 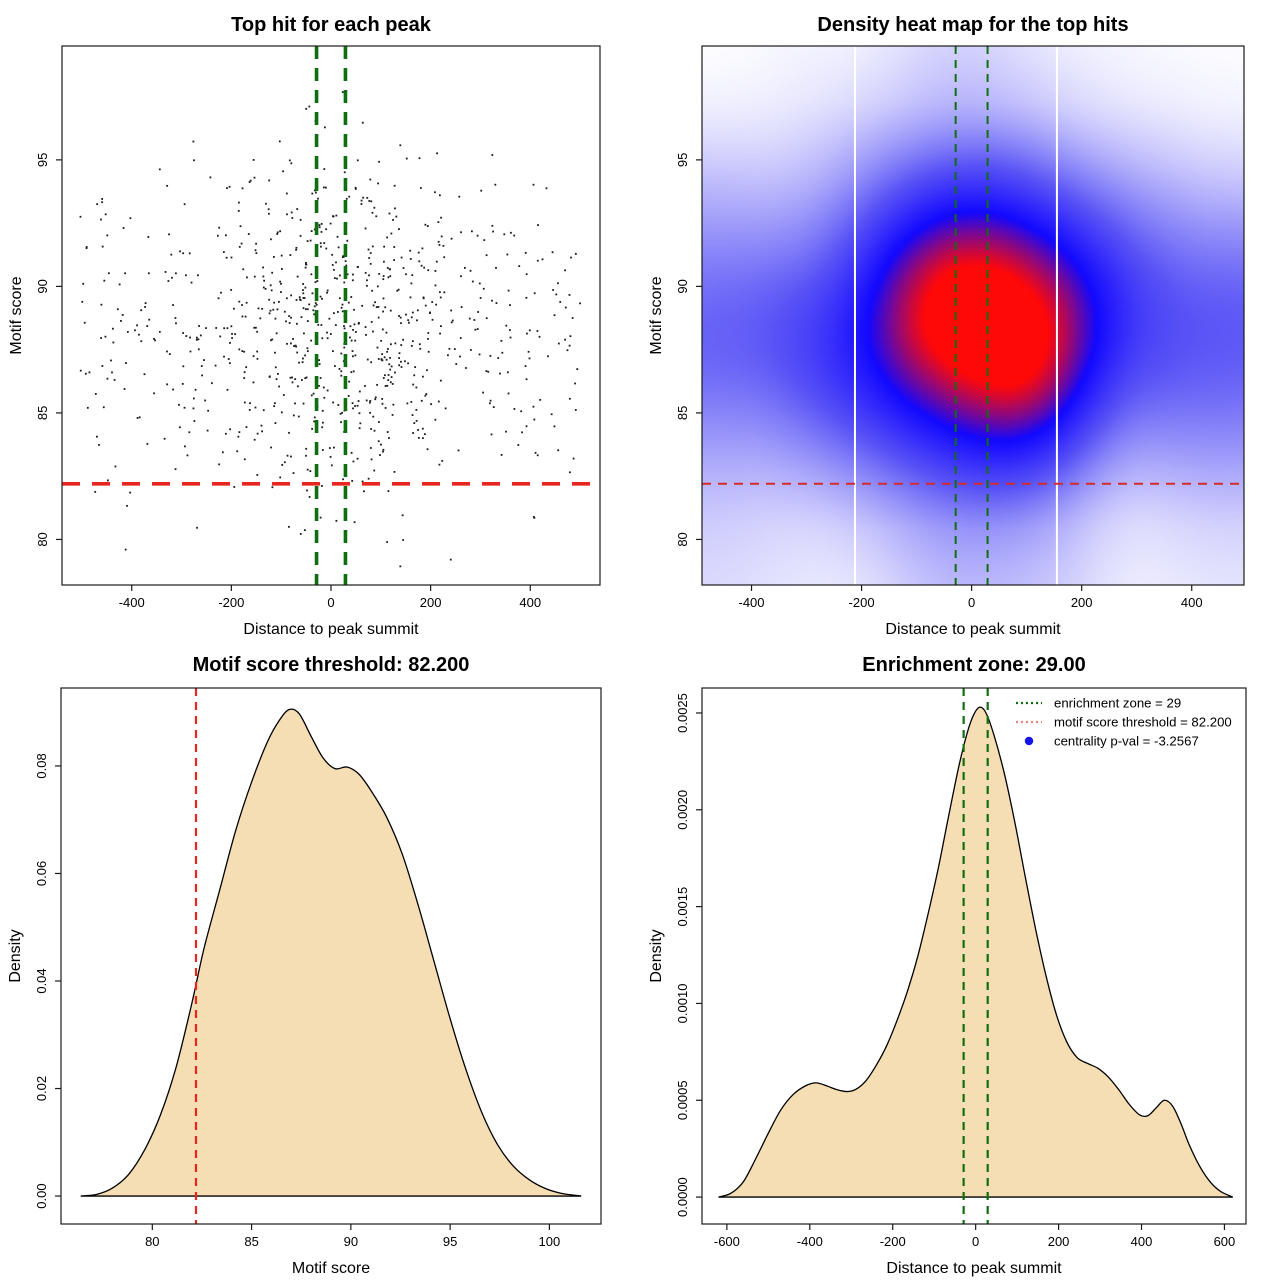 I want to click on panel-title: Density heat map for the top hits, so click(x=972, y=25).